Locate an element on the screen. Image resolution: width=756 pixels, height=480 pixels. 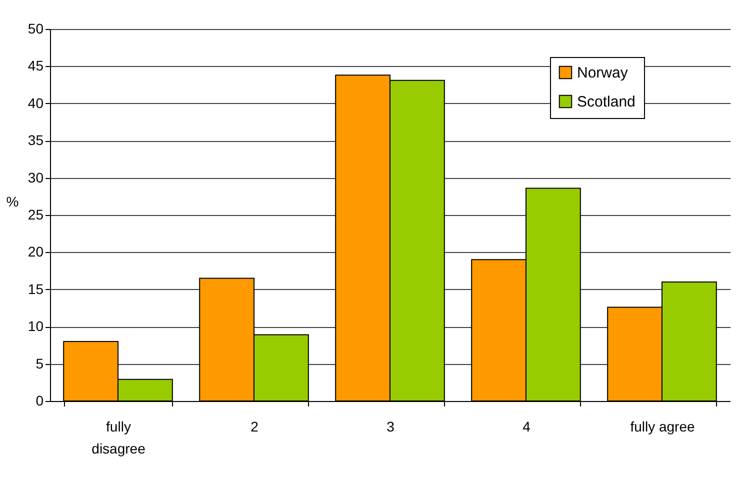
x-tick-label: fully agree is located at coordinates (663, 426).